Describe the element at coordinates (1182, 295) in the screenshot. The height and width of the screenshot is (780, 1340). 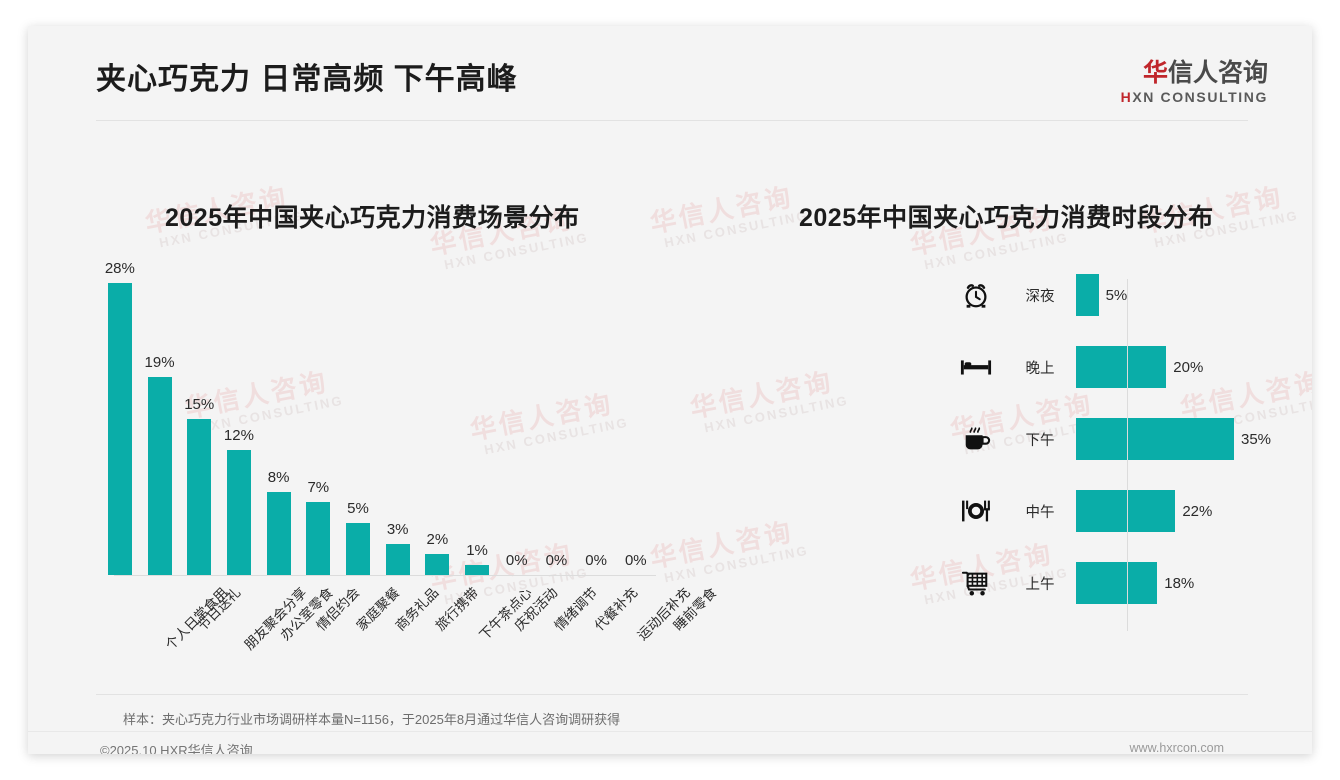
I see `bar-track: 5%` at that location.